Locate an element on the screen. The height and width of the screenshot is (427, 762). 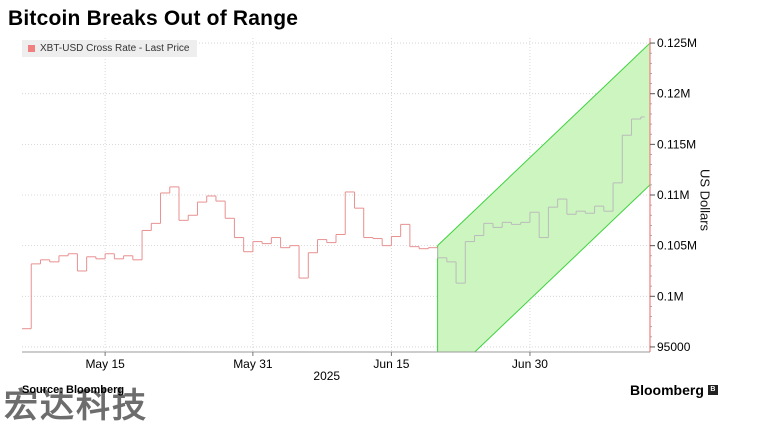
y-tick-label: 0.11M is located at coordinates (673, 195).